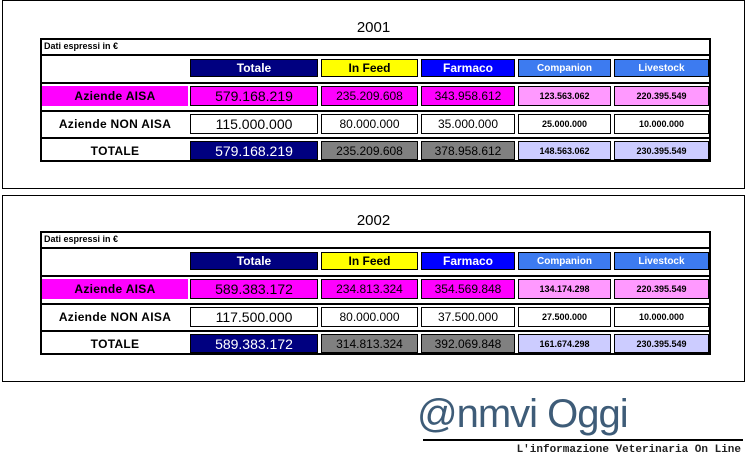 Image resolution: width=747 pixels, height=466 pixels. What do you see at coordinates (369, 343) in the screenshot?
I see `cell-value: 314.813.324` at bounding box center [369, 343].